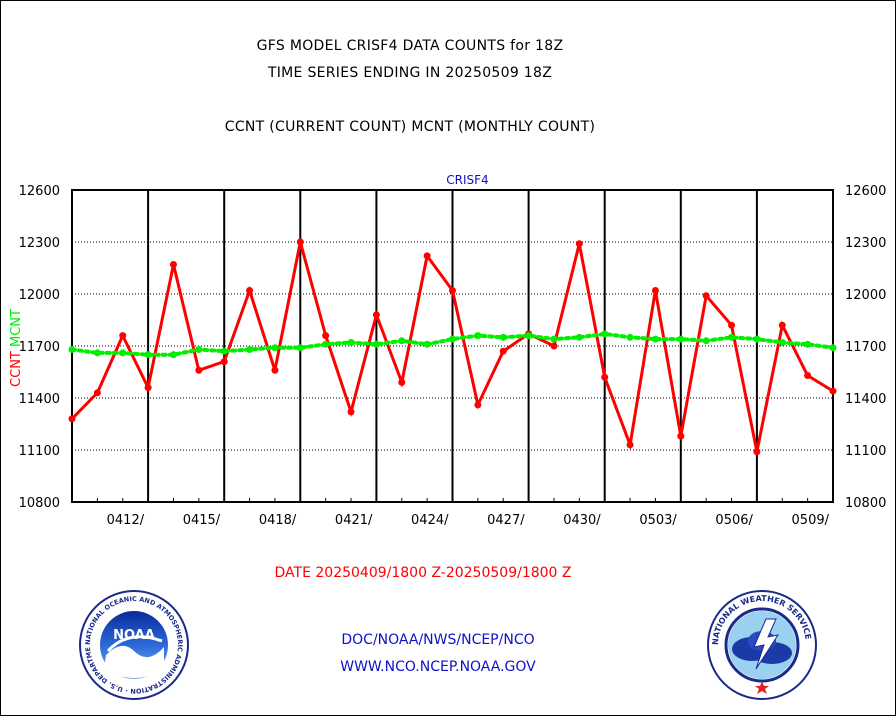 The width and height of the screenshot is (896, 716). What do you see at coordinates (865, 451) in the screenshot?
I see `y-tick-label-right: 11100` at bounding box center [865, 451].